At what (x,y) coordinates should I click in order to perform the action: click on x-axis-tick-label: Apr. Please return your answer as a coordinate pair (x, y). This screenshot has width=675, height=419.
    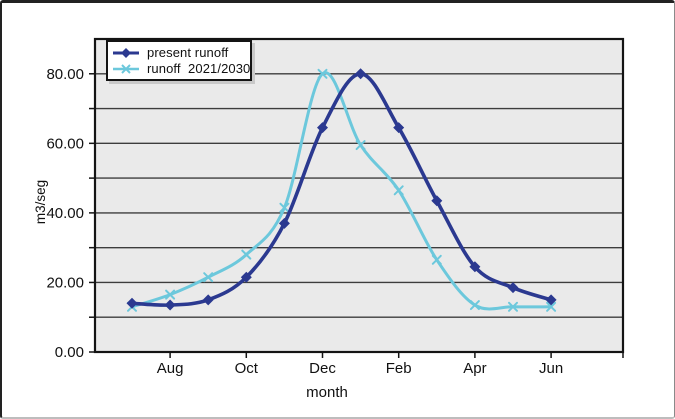
    Looking at the image, I should click on (474, 368).